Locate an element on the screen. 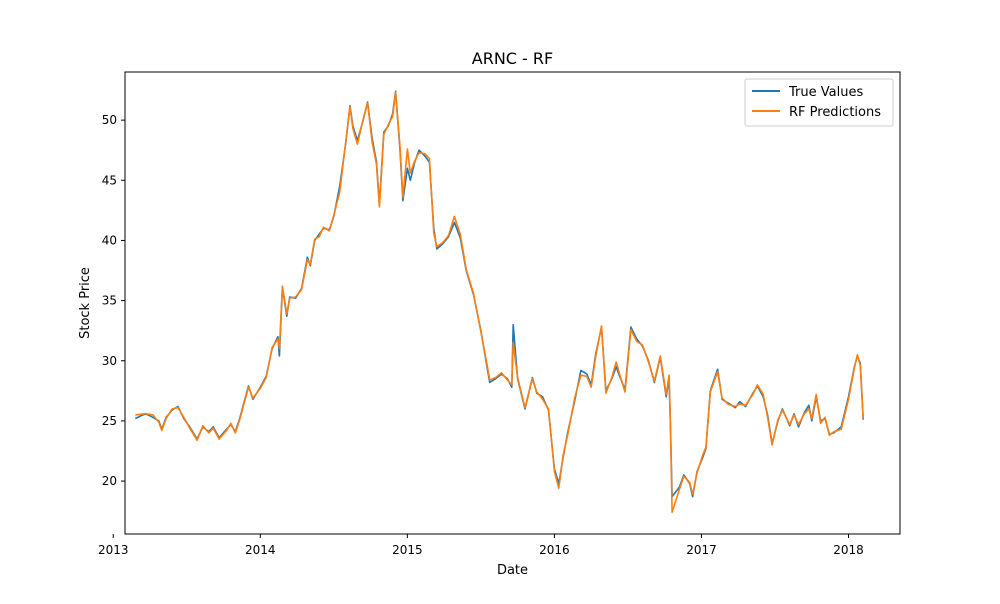  x-tick-label: 2015 is located at coordinates (407, 550).